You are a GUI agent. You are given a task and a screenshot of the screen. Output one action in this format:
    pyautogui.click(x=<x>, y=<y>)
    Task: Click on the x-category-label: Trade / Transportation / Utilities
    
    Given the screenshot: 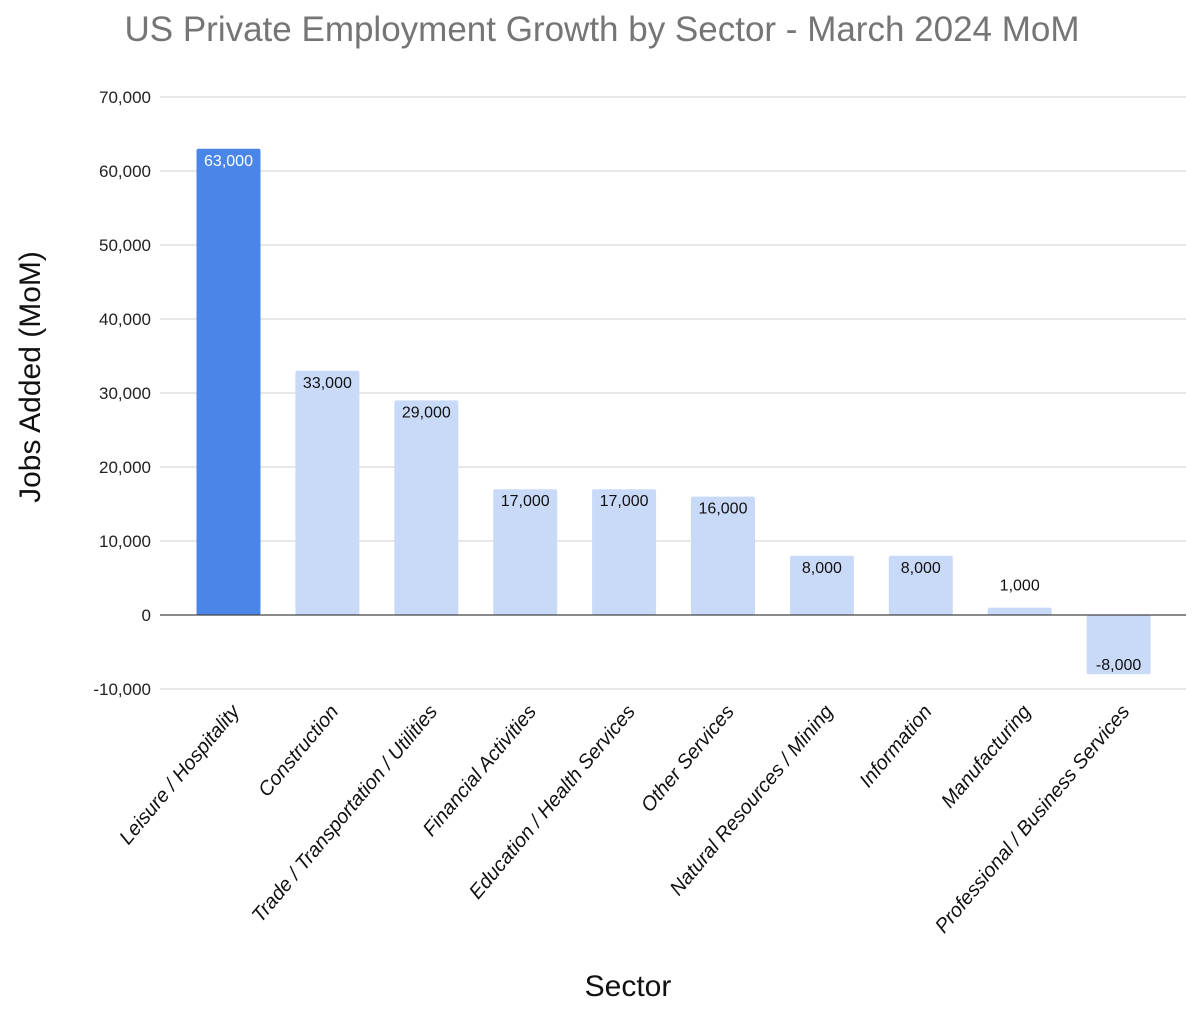 What is the action you would take?
    pyautogui.click(x=345, y=814)
    